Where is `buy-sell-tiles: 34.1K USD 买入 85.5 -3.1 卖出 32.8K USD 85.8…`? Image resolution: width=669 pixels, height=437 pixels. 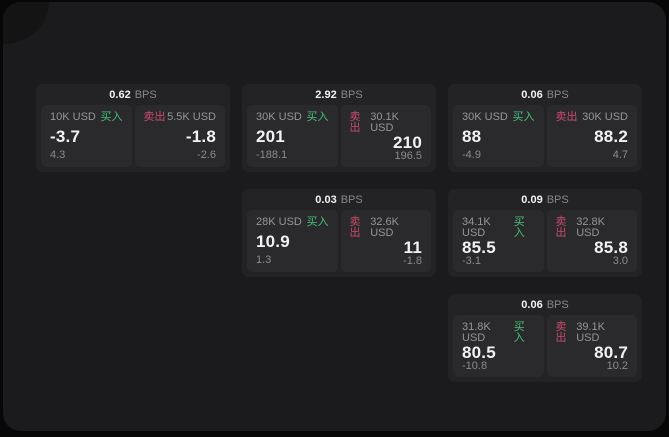 buy-sell-tiles: 34.1K USD 买入 85.5 -3.1 卖出 32.8K USD 85.8… is located at coordinates (545, 241).